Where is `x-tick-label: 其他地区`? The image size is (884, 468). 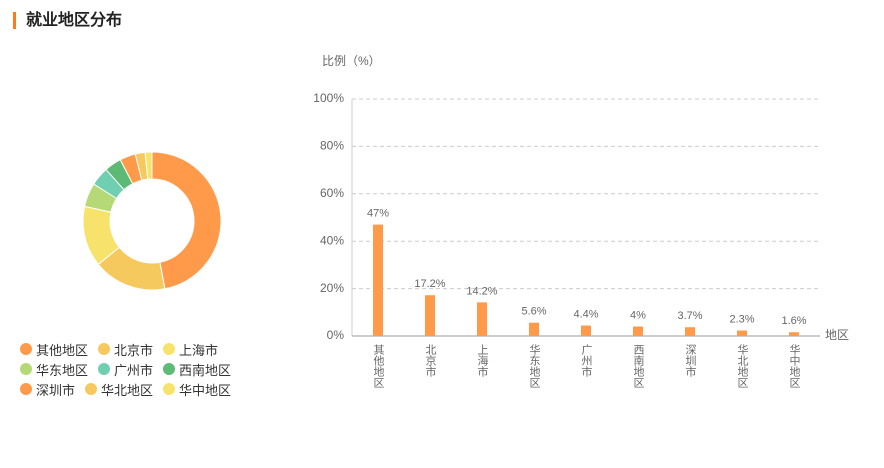 x-tick-label: 其他地区 is located at coordinates (378, 366).